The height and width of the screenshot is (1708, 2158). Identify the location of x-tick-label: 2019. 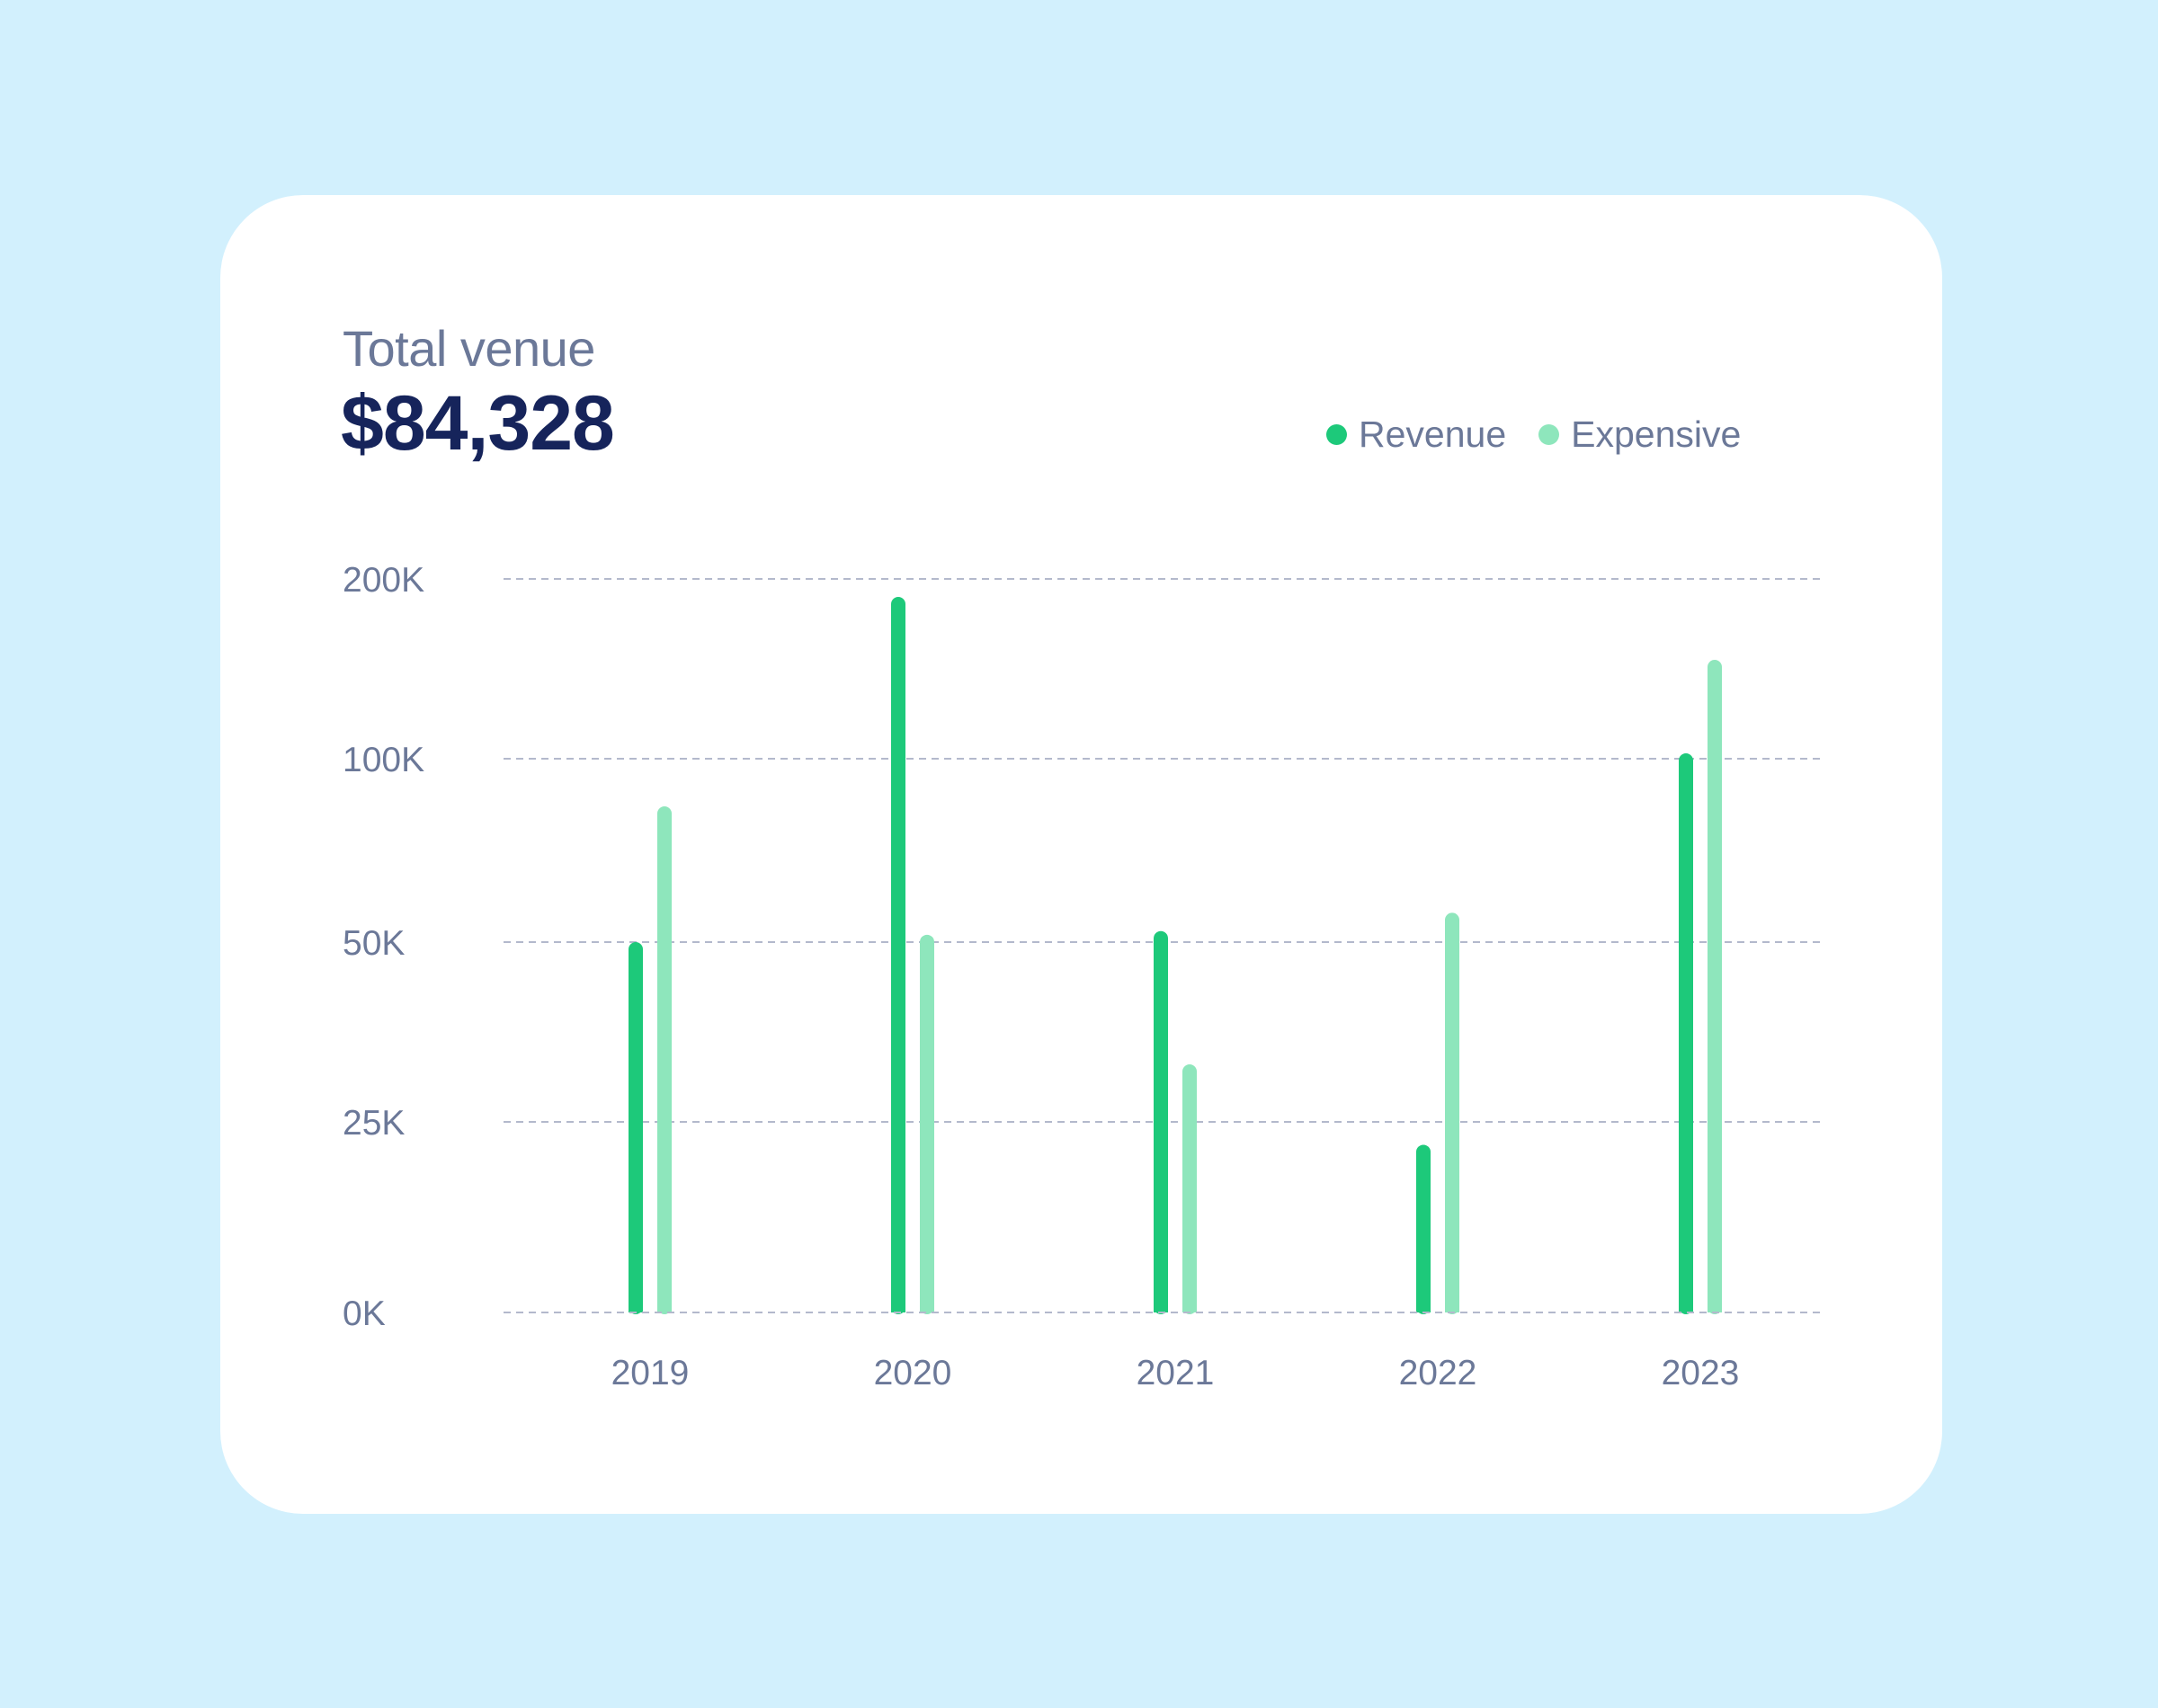
(650, 1373).